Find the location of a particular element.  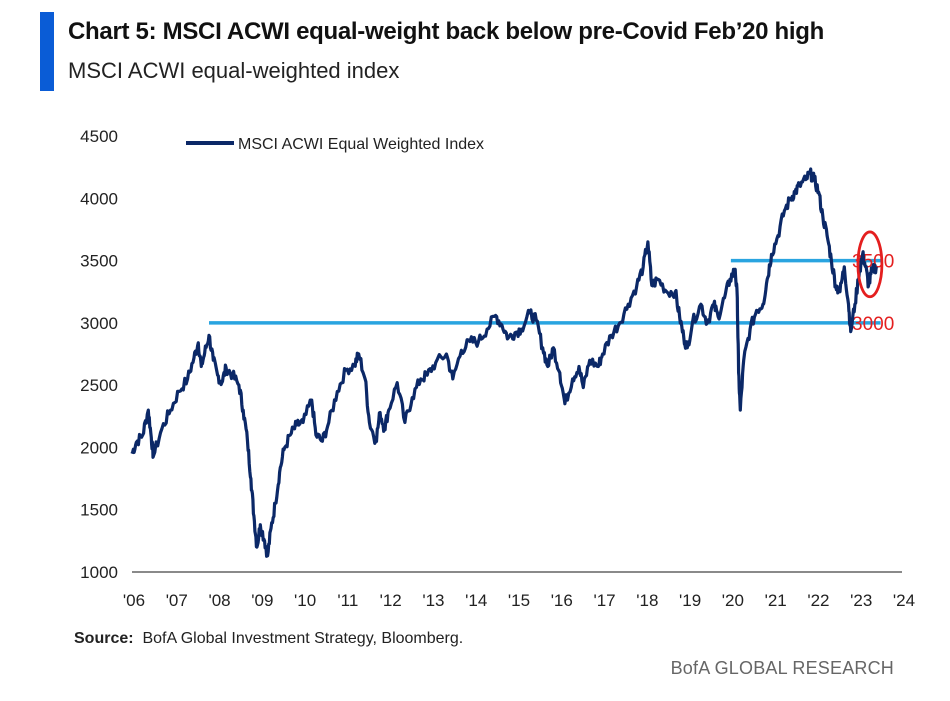

y-tick-label: 2500 is located at coordinates (99, 385).